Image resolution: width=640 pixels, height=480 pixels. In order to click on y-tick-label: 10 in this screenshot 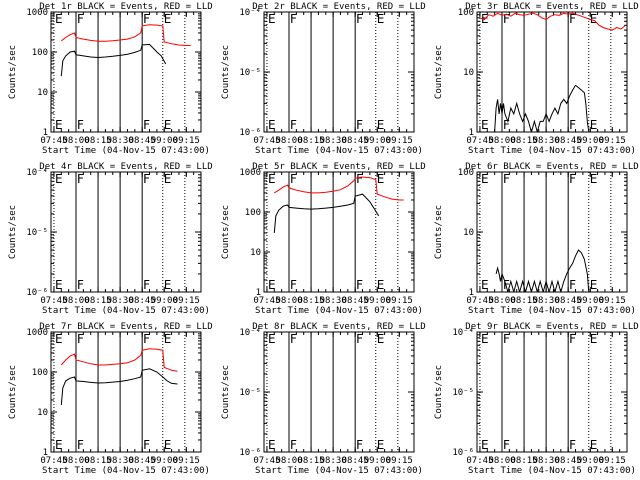, I will do `click(255, 253)`.